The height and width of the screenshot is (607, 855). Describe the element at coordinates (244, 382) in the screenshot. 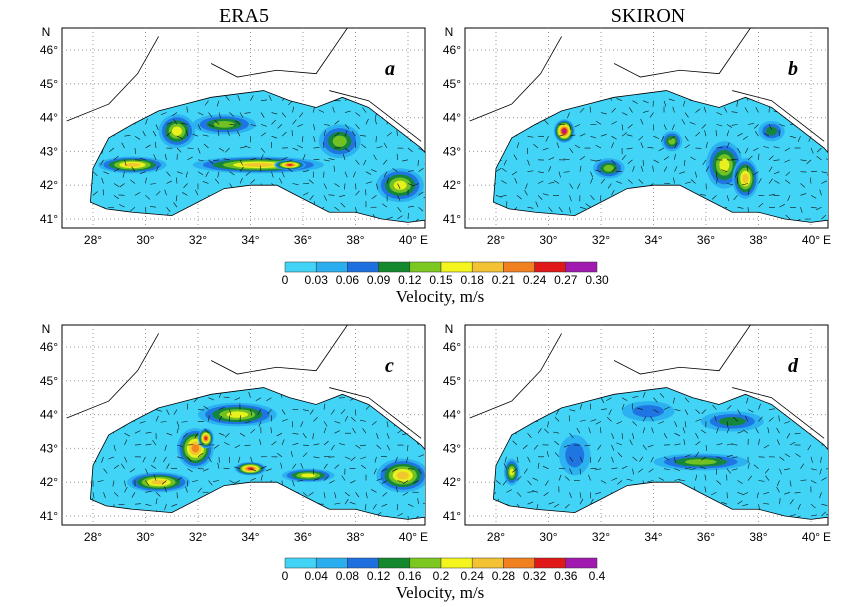

I see `coastline` at that location.